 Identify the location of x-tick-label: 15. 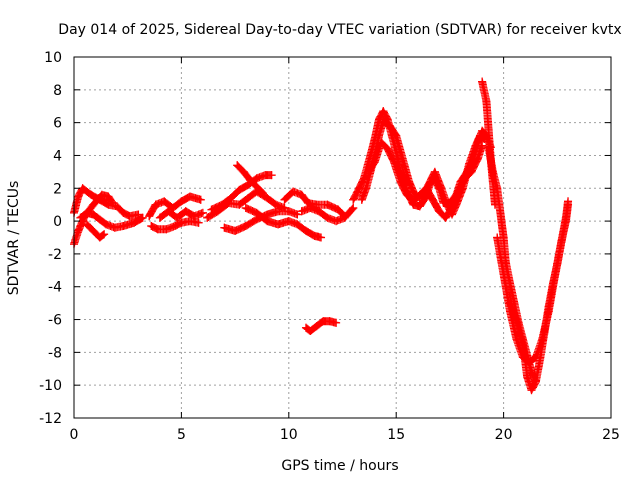
(396, 435).